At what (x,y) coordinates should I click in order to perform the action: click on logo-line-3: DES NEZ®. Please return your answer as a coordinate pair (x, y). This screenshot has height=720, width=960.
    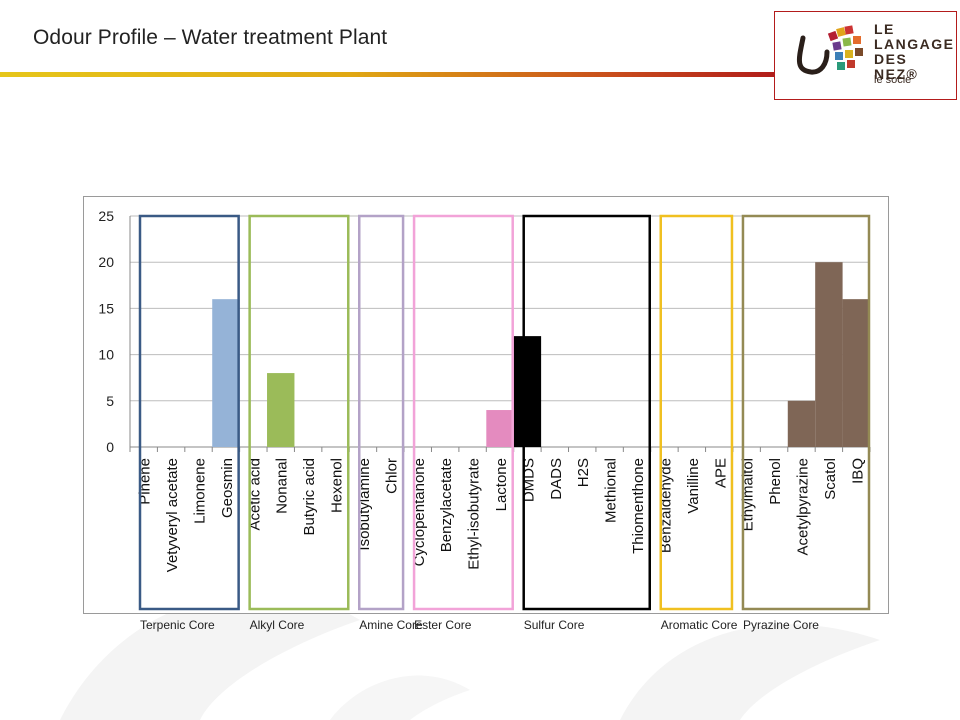
    Looking at the image, I should click on (896, 66).